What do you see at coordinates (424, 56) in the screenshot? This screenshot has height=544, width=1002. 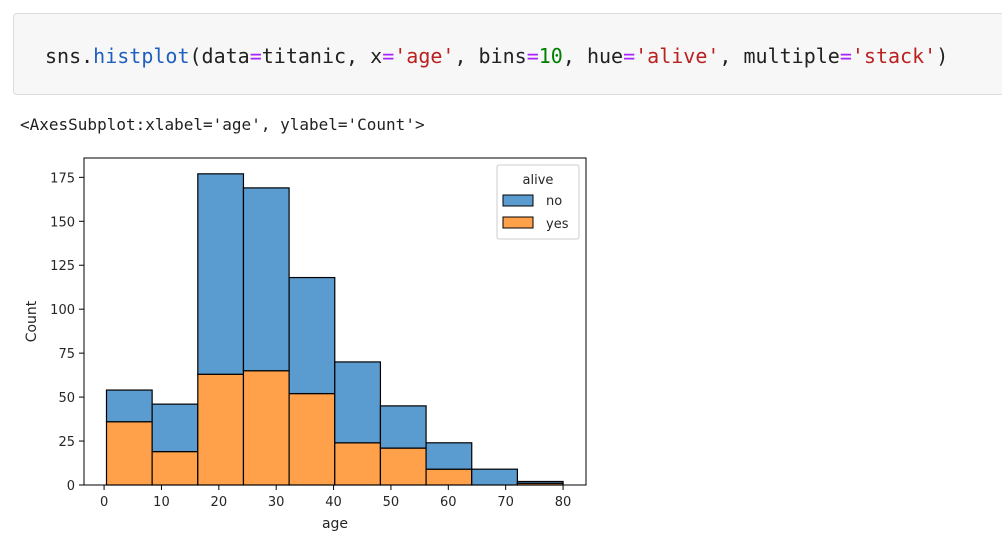 I see `code-string: 'age'` at bounding box center [424, 56].